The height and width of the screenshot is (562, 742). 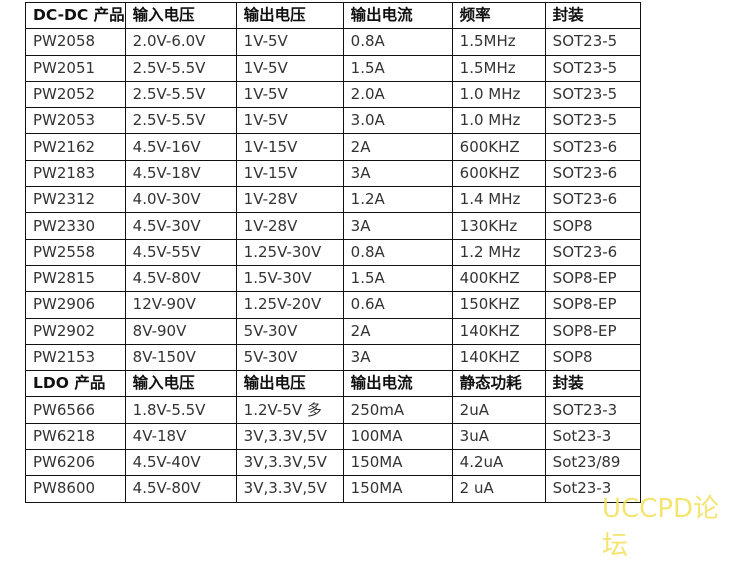 I want to click on table-row: PW2330 4.5V-30V 1V-28V 3A 130KHz SOP8, so click(x=333, y=226).